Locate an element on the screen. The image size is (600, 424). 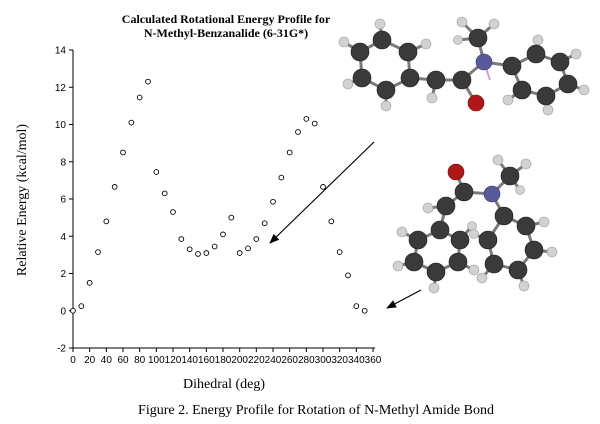
arrow-lower-conformer is located at coordinates (404, 299).